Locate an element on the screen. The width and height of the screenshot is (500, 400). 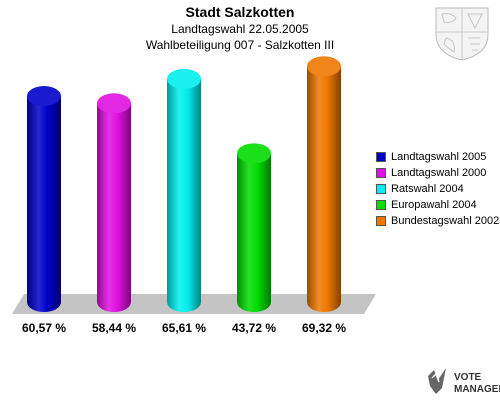
legend-item-2: Landtagswahl 2000 is located at coordinates (437, 172).